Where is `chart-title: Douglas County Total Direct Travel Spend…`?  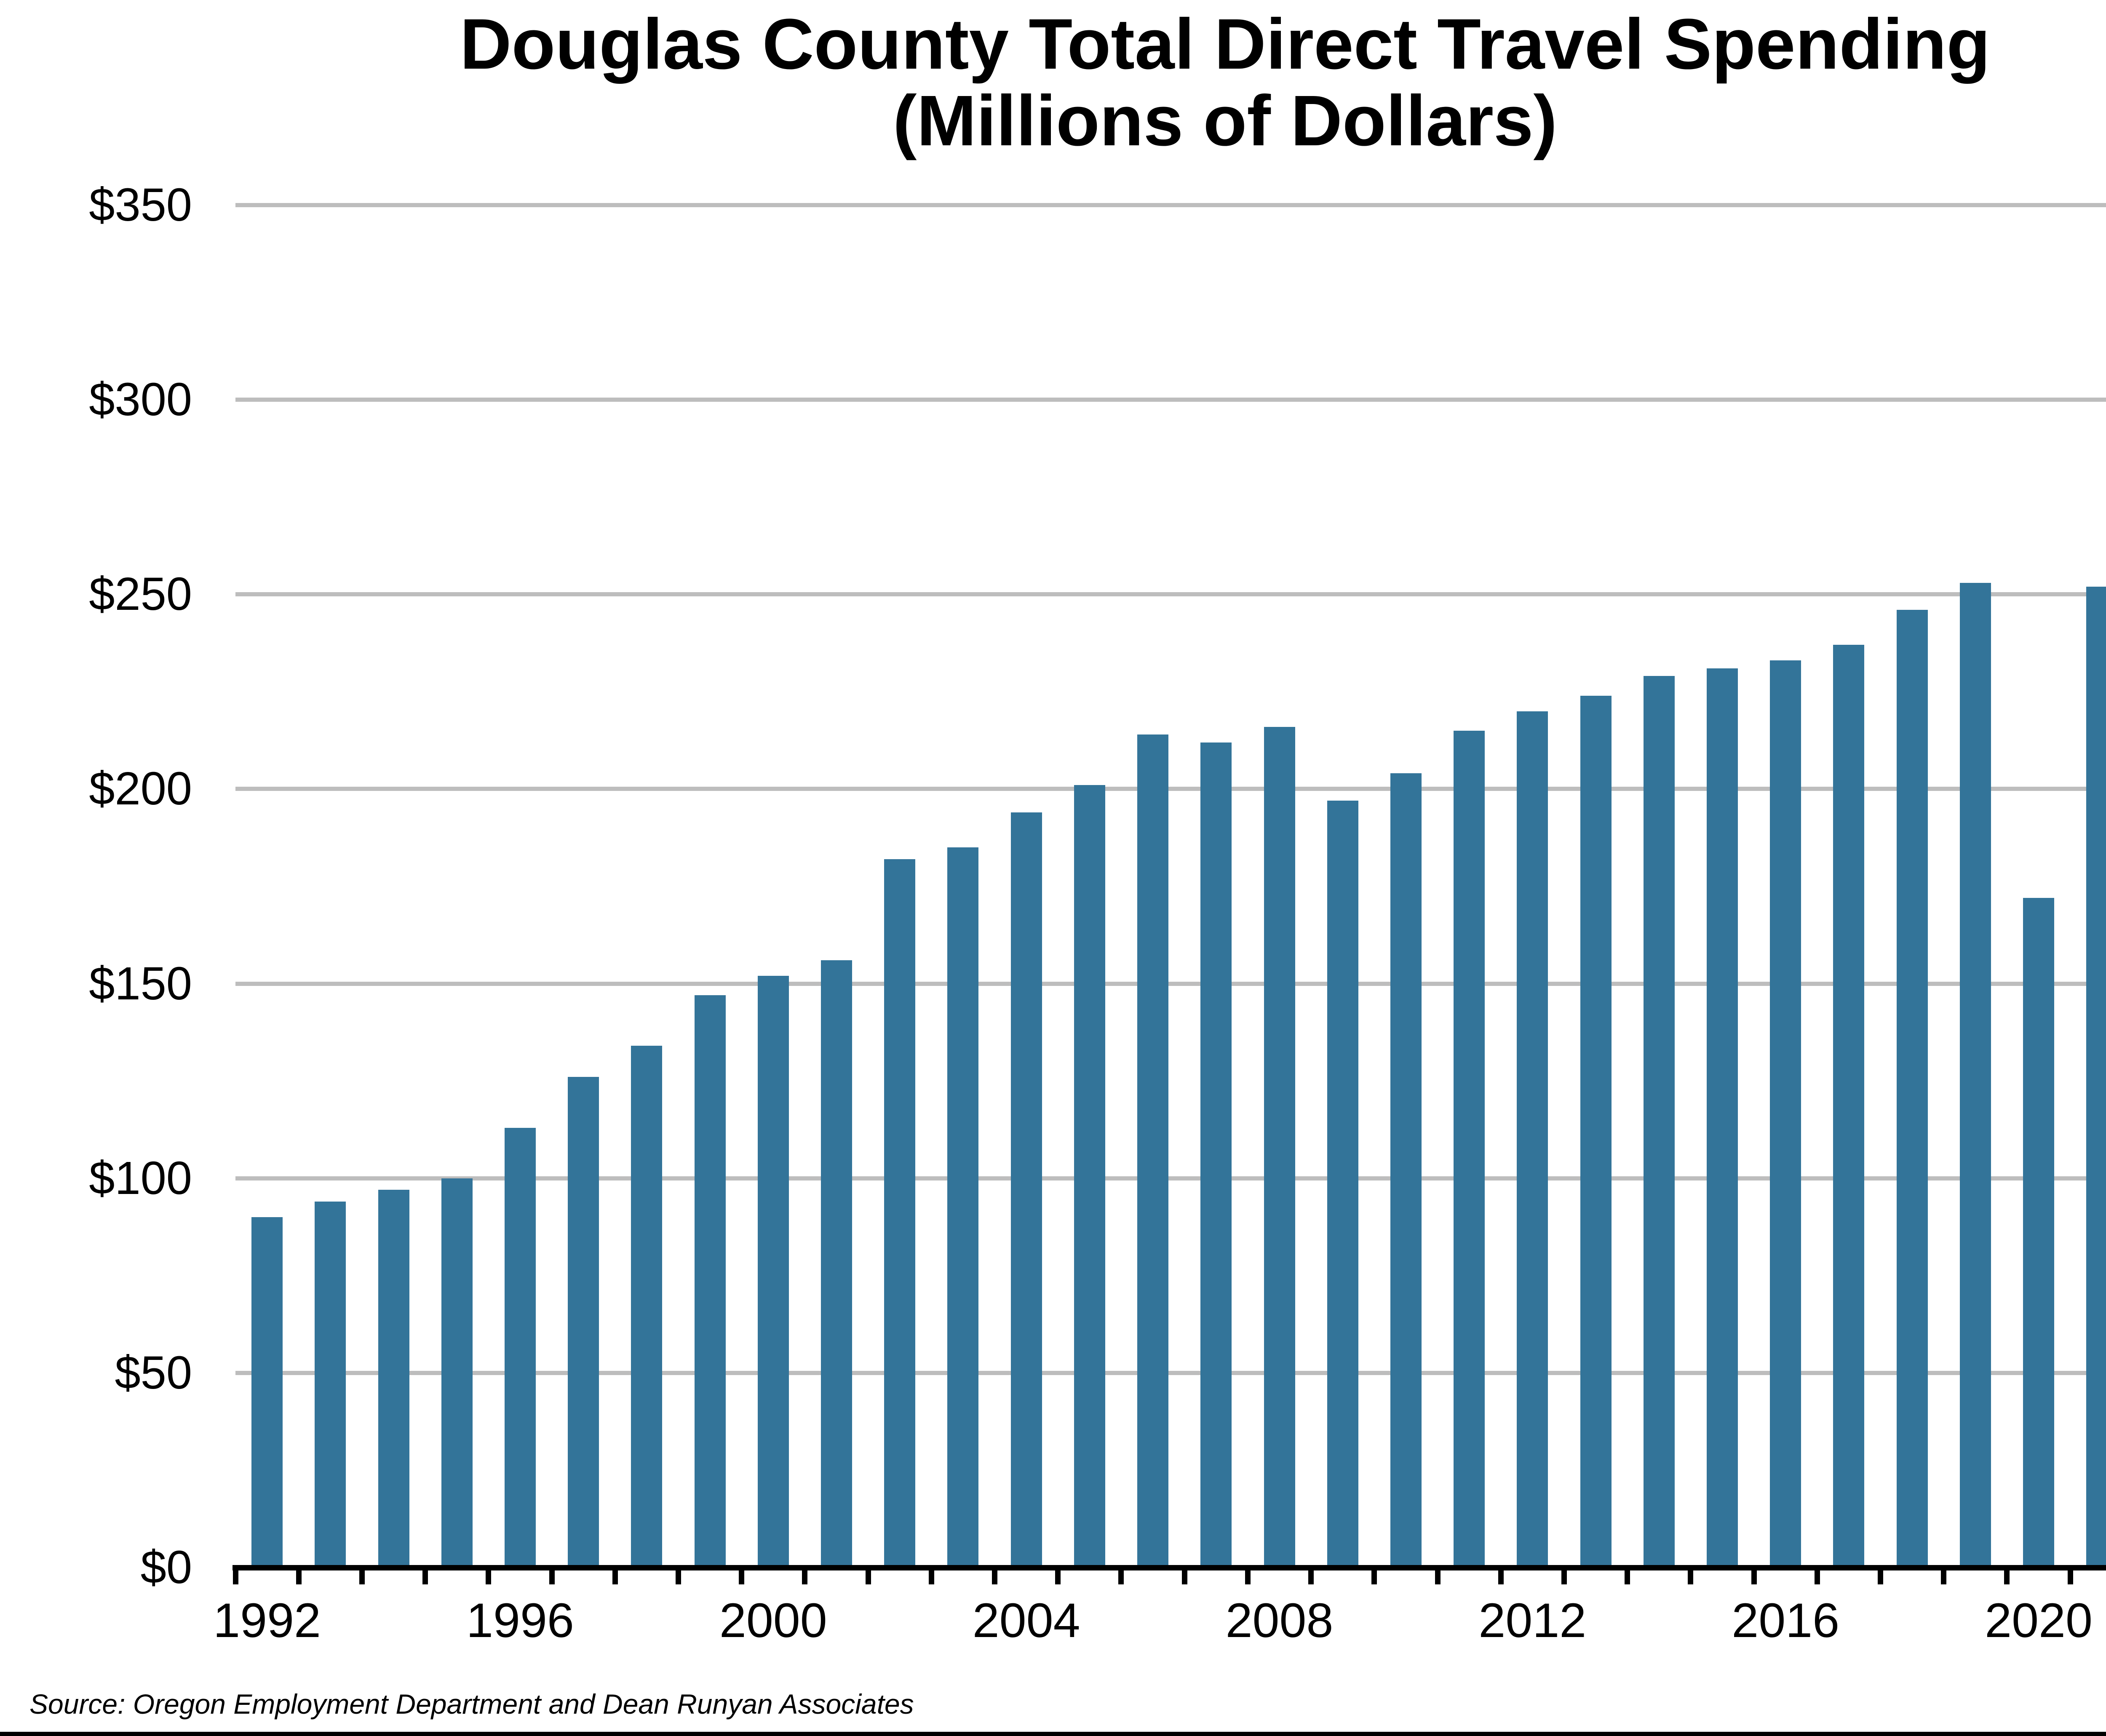 chart-title: Douglas County Total Direct Travel Spend… is located at coordinates (1080, 82).